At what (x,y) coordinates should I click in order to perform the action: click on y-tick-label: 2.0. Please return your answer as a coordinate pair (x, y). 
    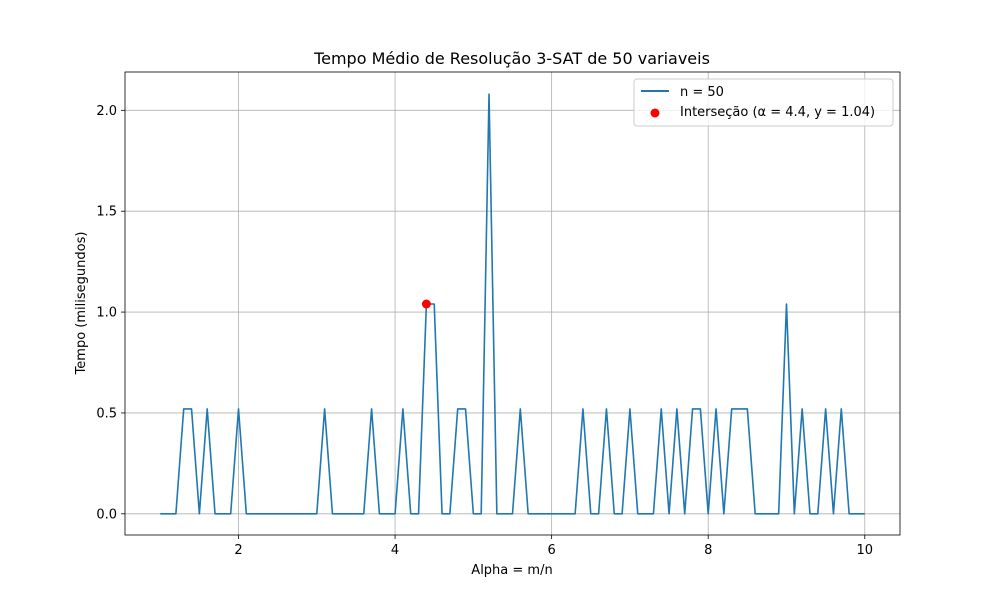
    Looking at the image, I should click on (106, 111).